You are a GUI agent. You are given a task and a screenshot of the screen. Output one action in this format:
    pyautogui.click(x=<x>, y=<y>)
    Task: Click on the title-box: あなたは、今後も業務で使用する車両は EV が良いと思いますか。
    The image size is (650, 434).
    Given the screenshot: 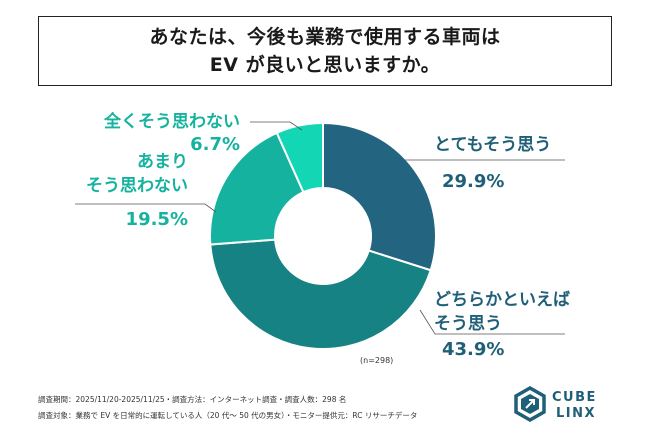 What is the action you would take?
    pyautogui.click(x=325, y=51)
    